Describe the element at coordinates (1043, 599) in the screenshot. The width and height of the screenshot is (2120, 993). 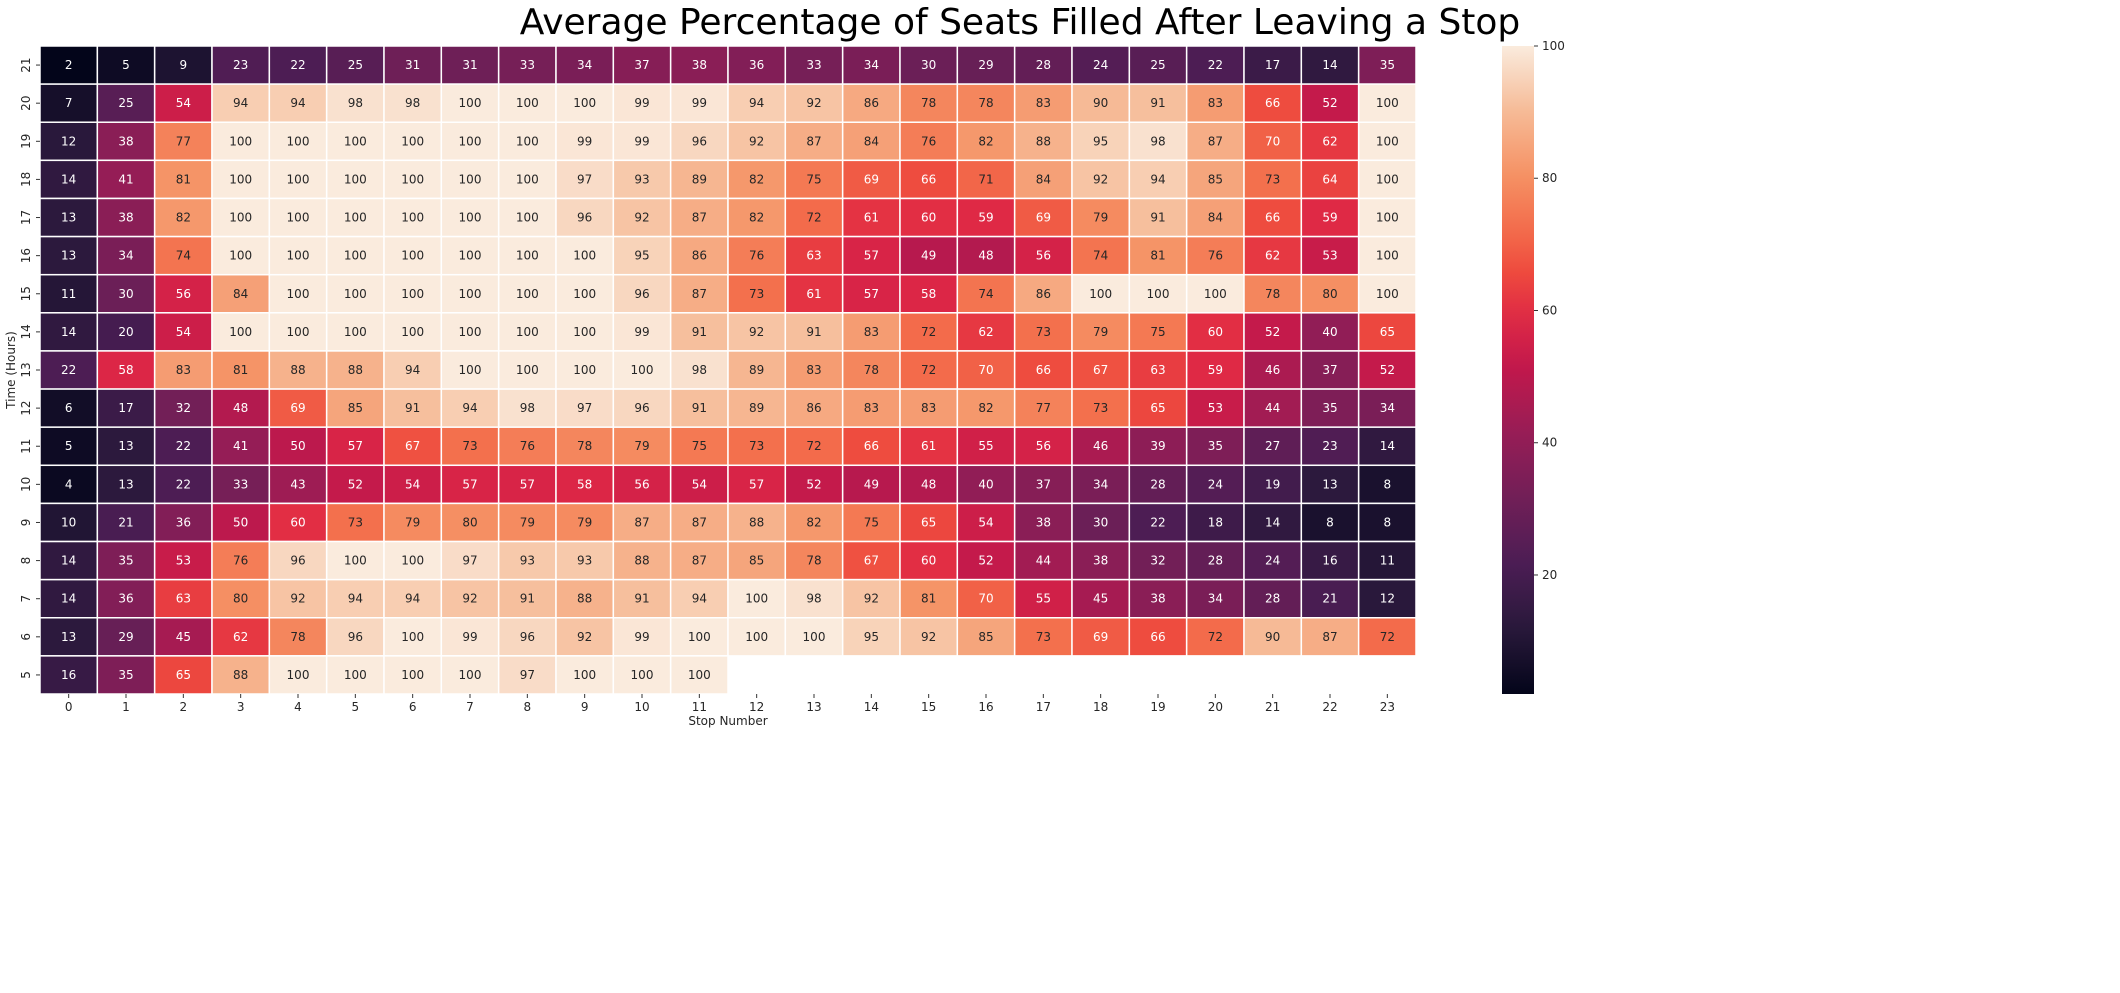
I see `cell-value-label: 55` at that location.